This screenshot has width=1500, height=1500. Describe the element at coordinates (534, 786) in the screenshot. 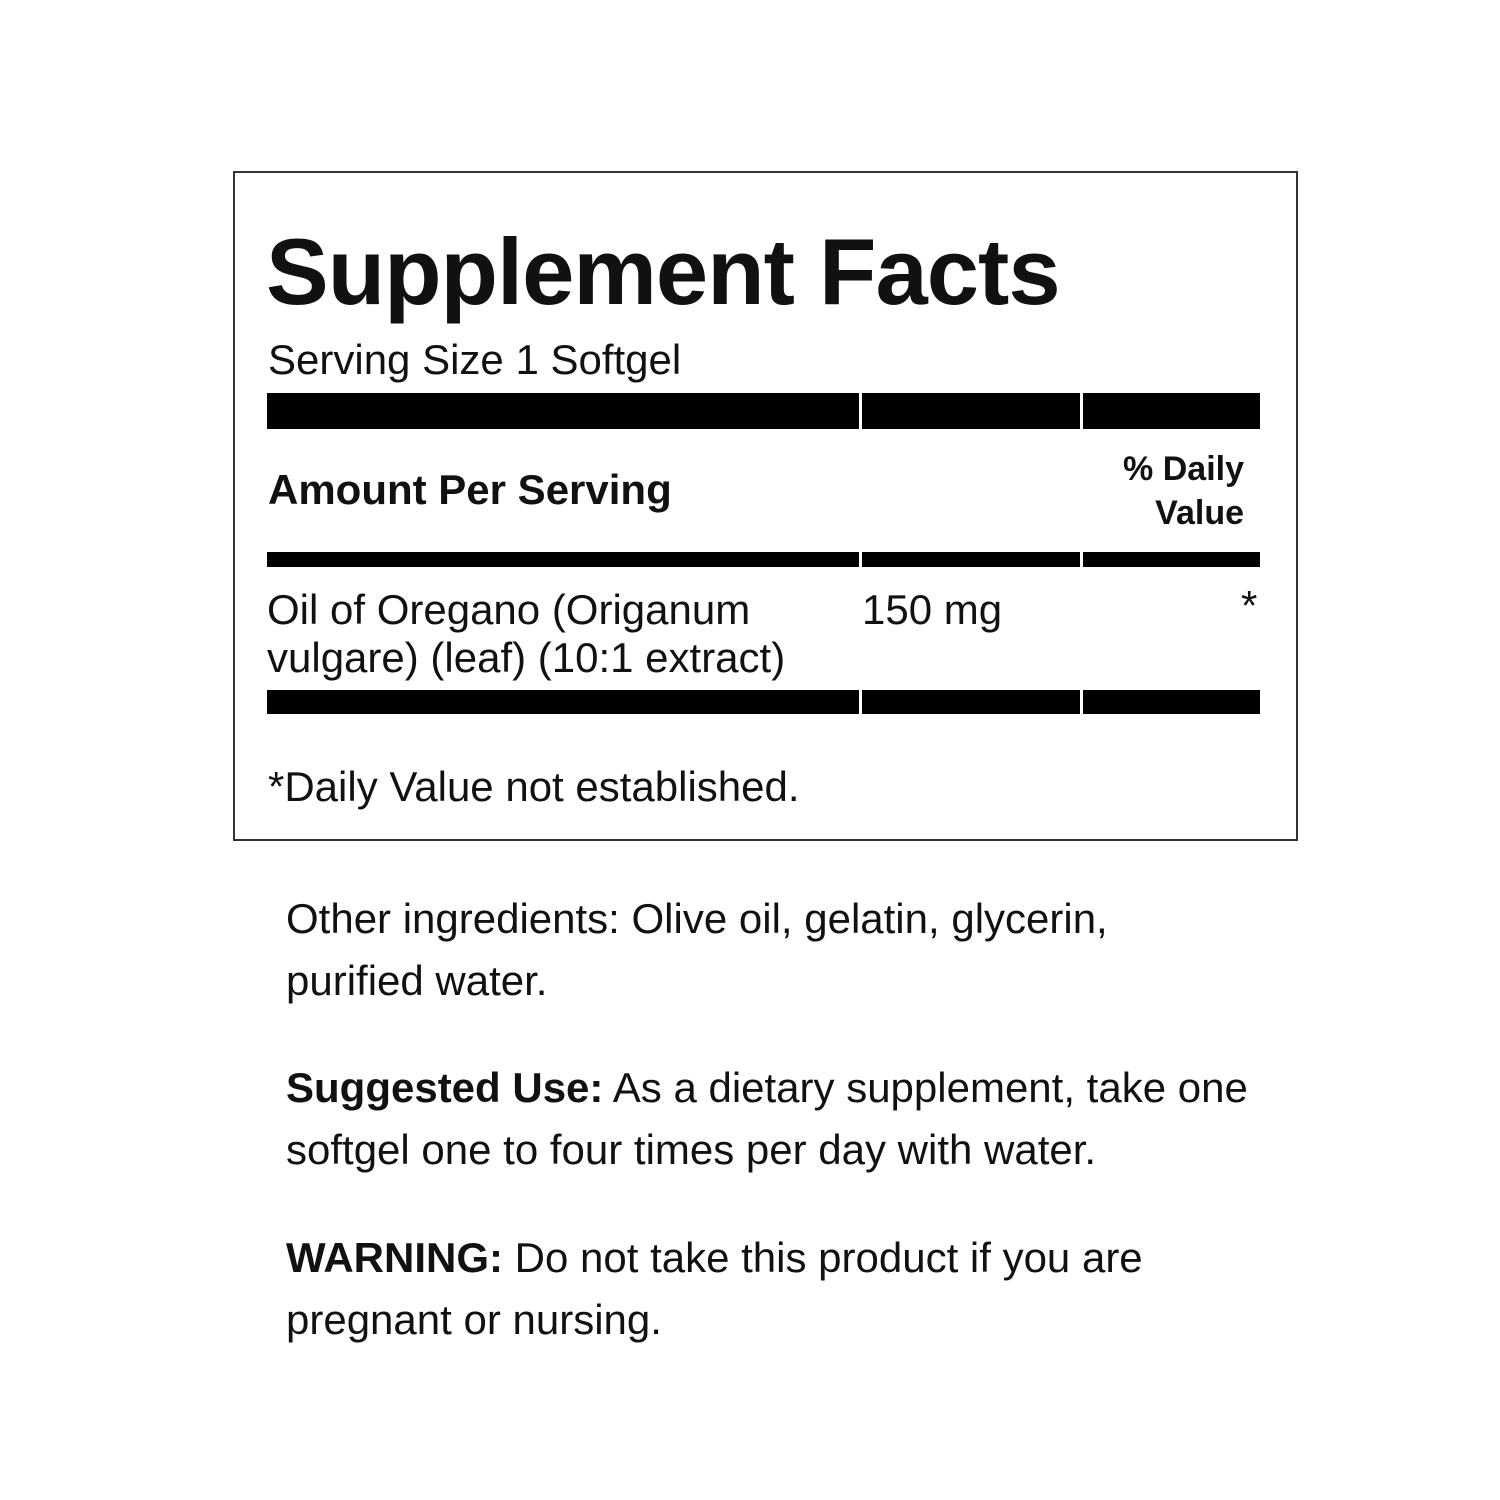

I see `footnote: *Daily Value not established.` at that location.